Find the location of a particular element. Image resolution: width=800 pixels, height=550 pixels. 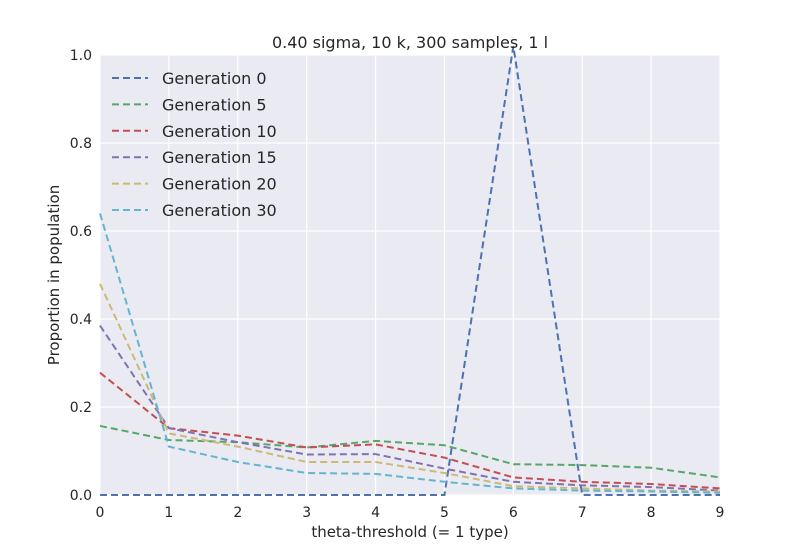

y-tick-label: 1.0 is located at coordinates (81, 56).